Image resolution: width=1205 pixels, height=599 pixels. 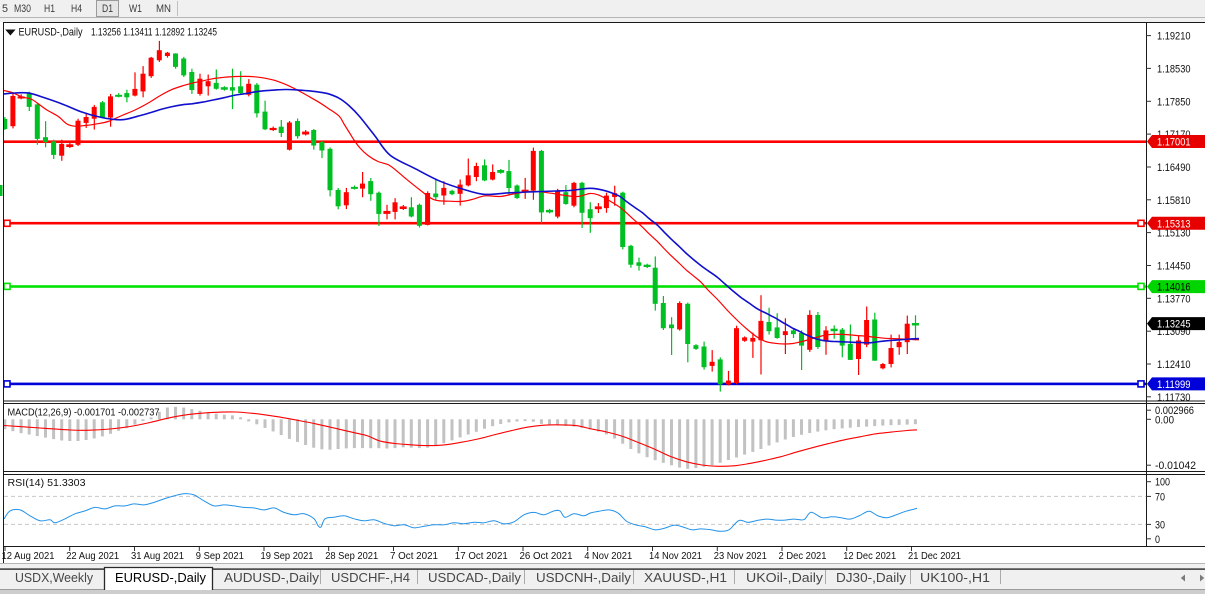 I want to click on svg-text: 1.15130, so click(x=1174, y=234).